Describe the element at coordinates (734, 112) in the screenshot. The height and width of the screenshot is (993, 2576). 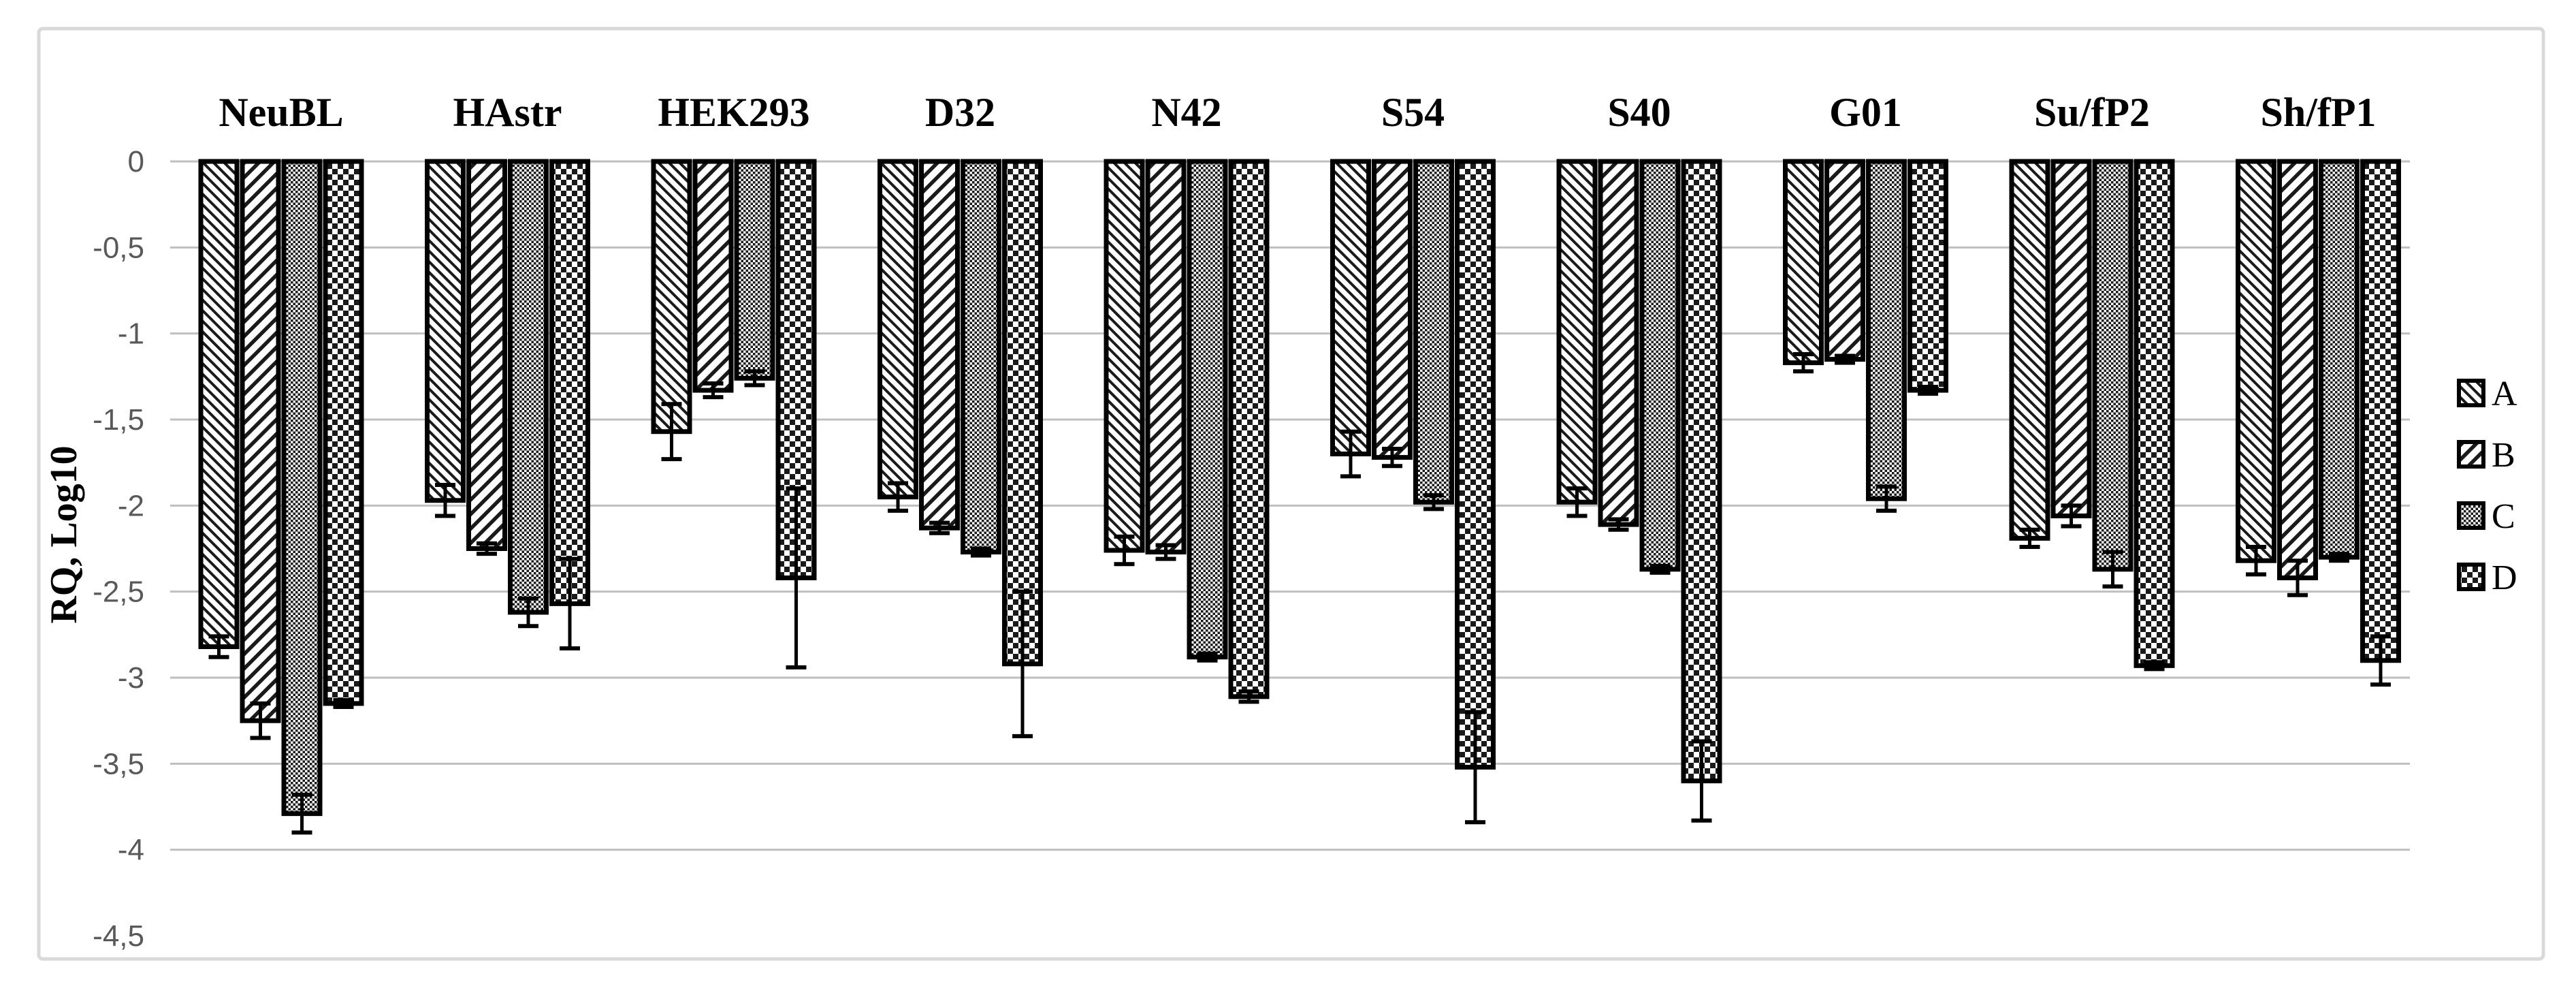
I see `category-label: HEK293` at that location.